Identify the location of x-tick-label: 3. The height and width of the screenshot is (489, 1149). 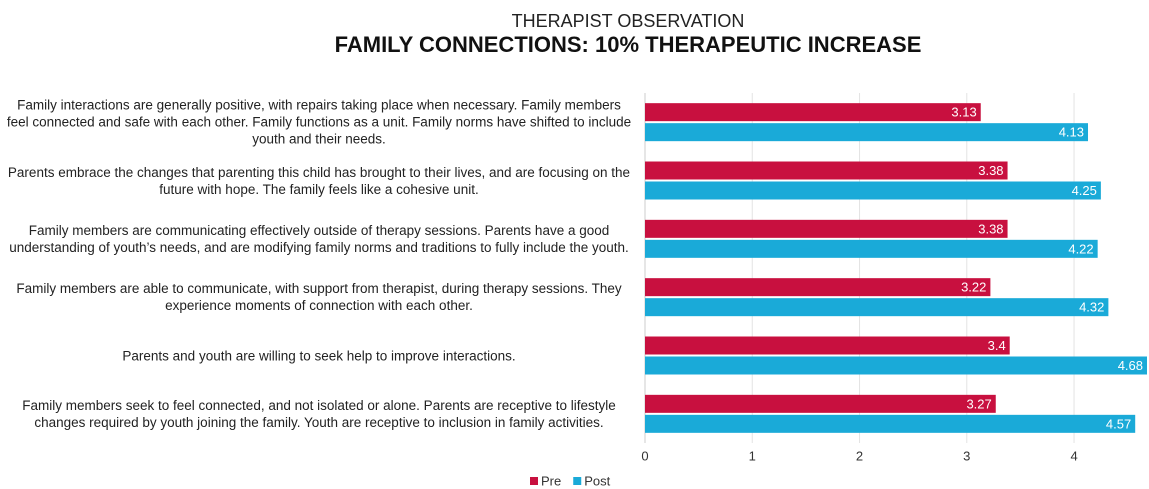
(966, 455).